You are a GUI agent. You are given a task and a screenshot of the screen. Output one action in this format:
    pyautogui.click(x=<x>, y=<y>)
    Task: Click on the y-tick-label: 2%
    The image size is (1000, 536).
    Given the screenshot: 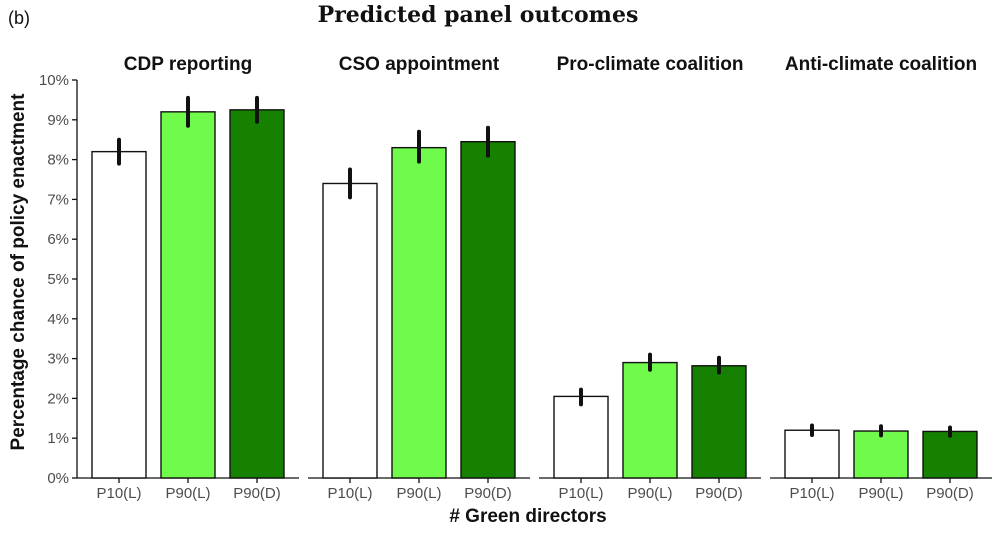 What is the action you would take?
    pyautogui.click(x=58, y=398)
    